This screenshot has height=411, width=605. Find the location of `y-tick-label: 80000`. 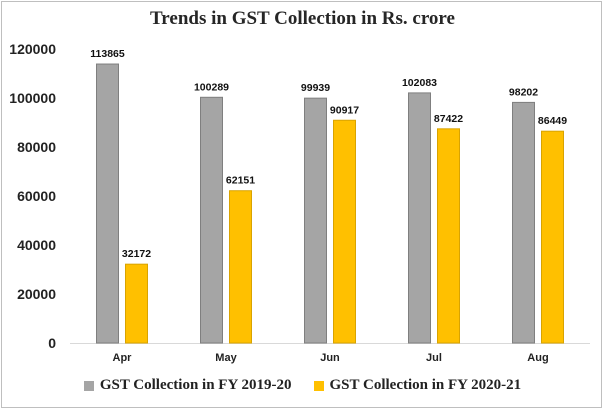

y-tick-label: 80000 is located at coordinates (36, 147).